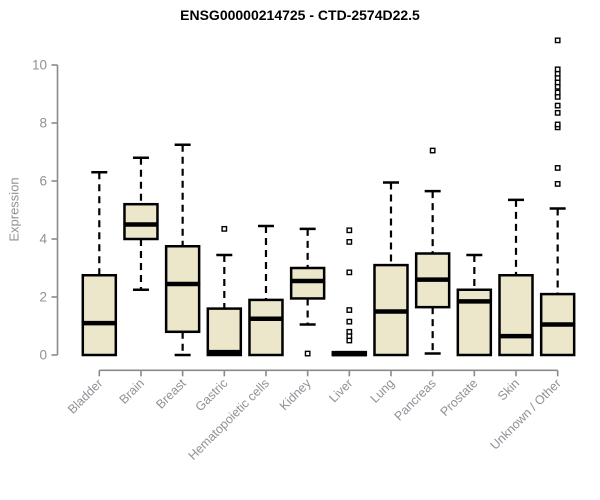 Image resolution: width=600 pixels, height=500 pixels. I want to click on boxplot-hematopoietic-cells, so click(266, 290).